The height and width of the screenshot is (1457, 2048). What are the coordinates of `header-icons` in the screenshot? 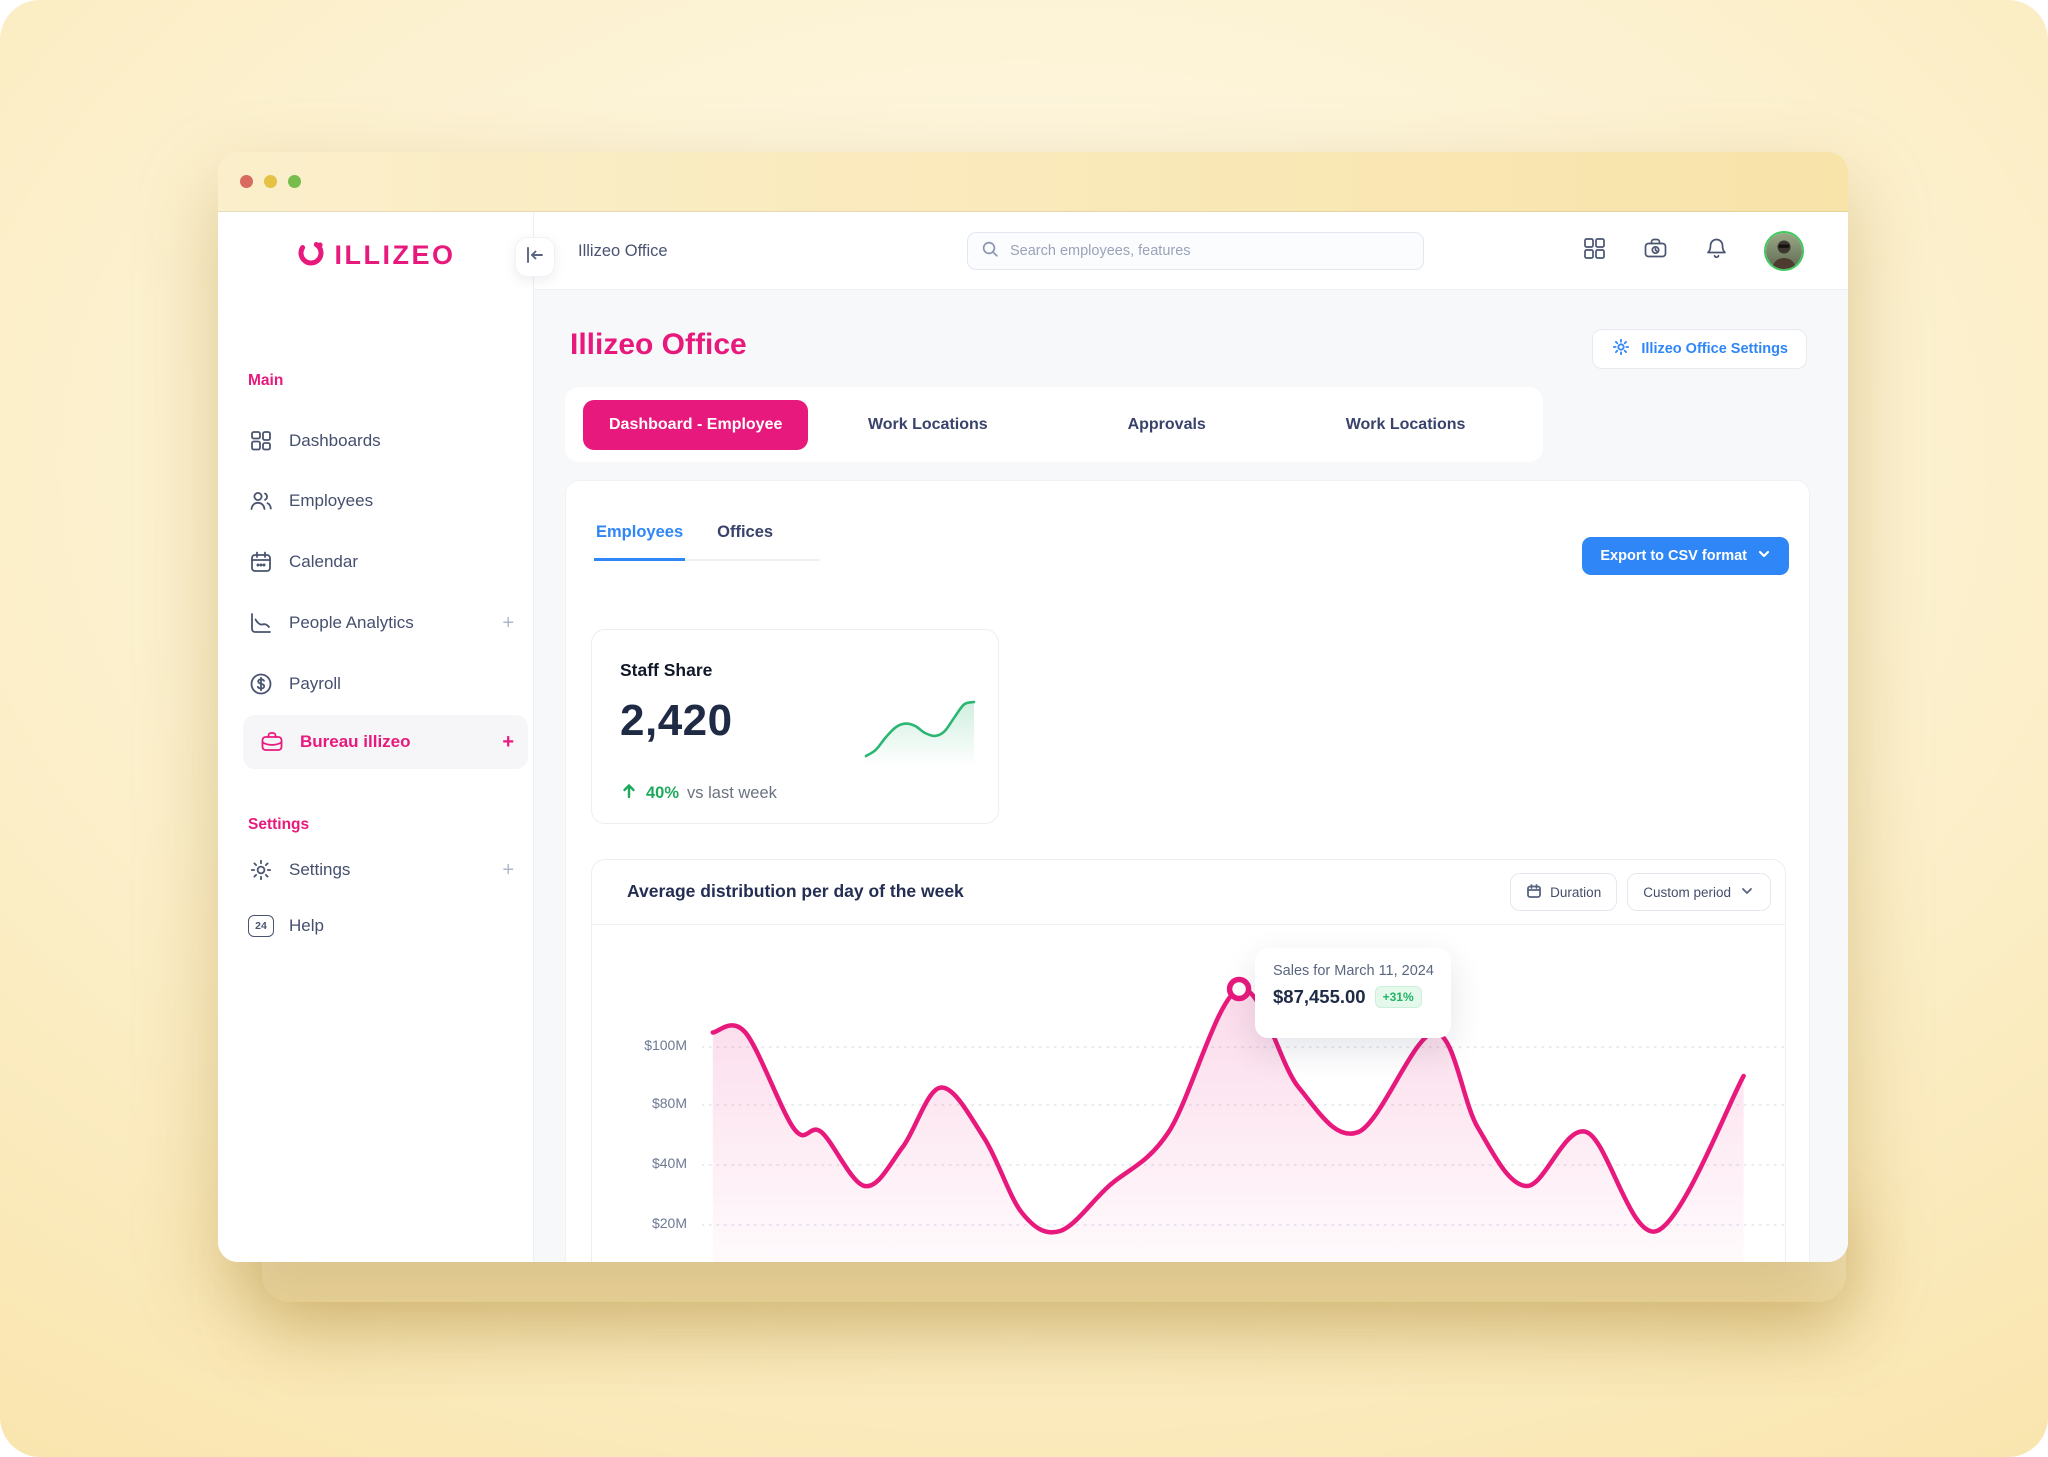 It's located at (1692, 251).